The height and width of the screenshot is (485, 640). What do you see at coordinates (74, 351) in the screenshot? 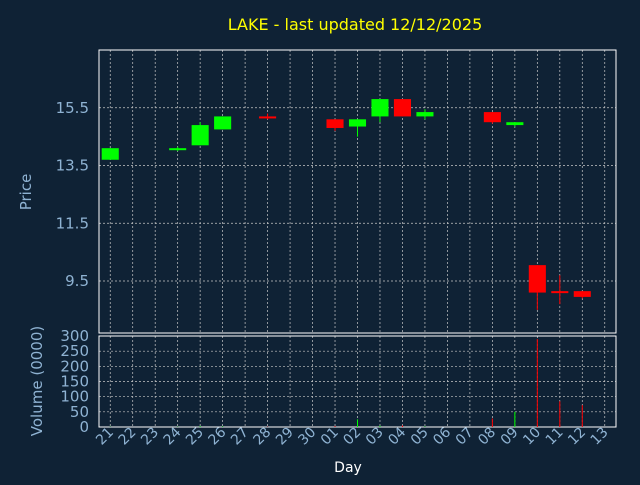
I see `volume-tick-label: 250` at bounding box center [74, 351].